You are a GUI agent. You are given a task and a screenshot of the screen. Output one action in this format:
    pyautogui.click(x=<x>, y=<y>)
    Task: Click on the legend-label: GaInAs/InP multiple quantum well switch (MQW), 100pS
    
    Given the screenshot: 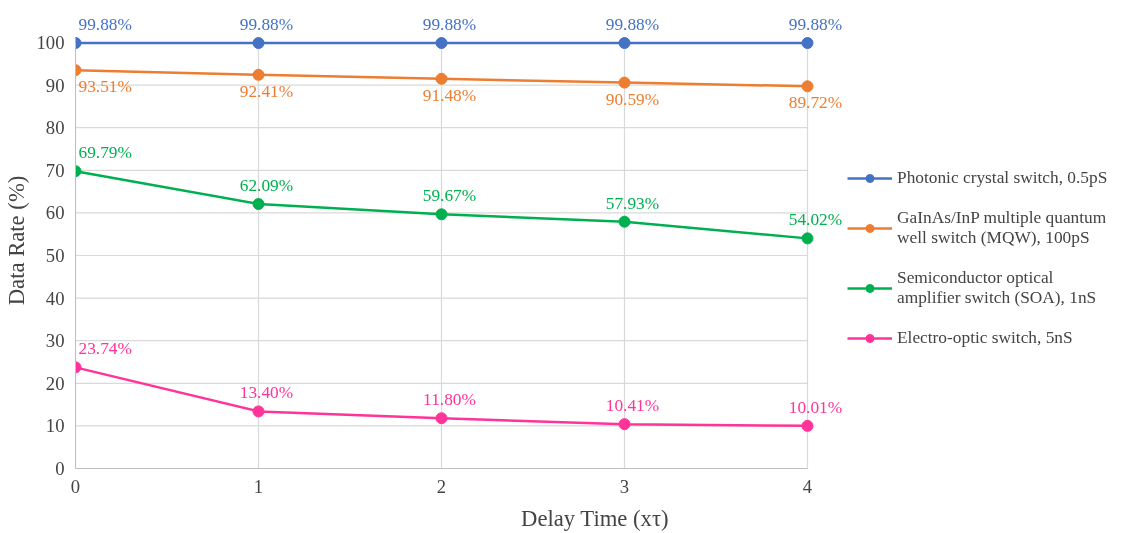 What is the action you would take?
    pyautogui.click(x=1002, y=228)
    